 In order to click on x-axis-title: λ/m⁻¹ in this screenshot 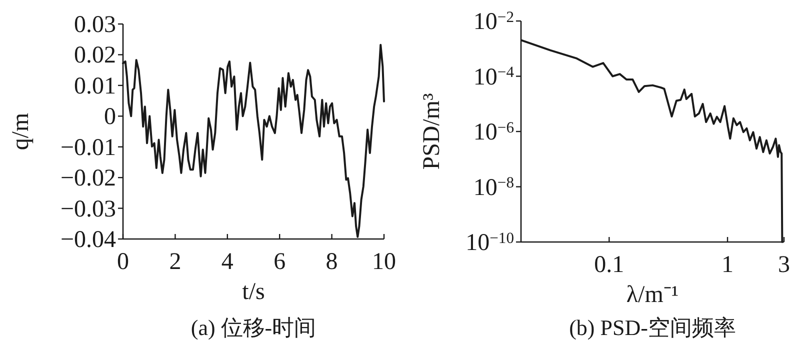, I will do `click(652, 295)`.